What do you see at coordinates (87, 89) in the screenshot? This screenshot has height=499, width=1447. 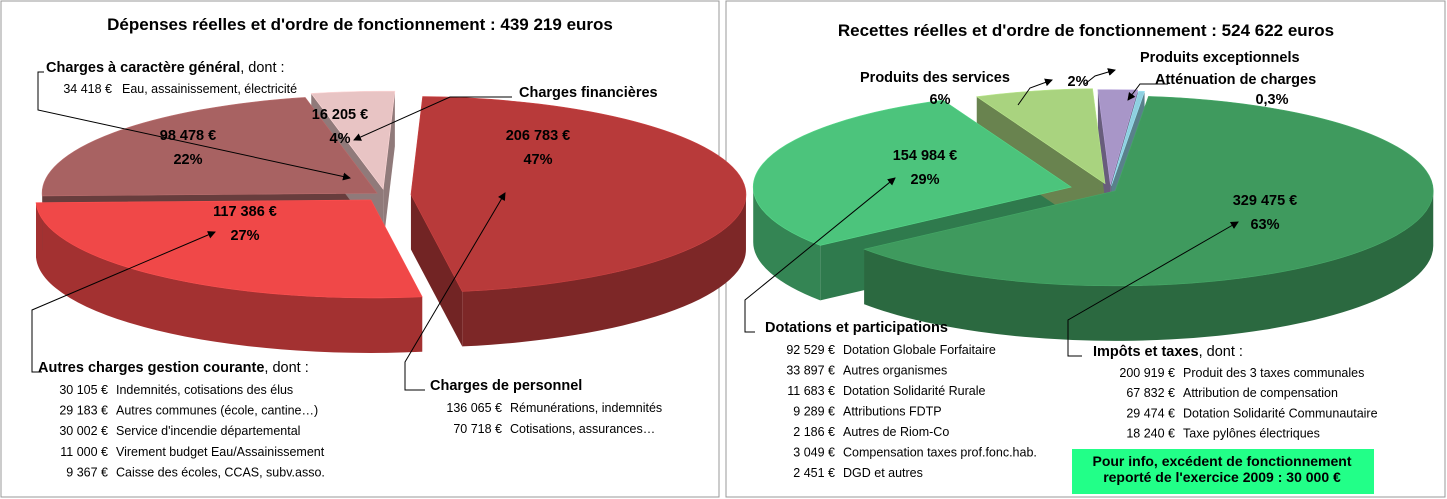 I see `detail-amount: 34 418 €` at bounding box center [87, 89].